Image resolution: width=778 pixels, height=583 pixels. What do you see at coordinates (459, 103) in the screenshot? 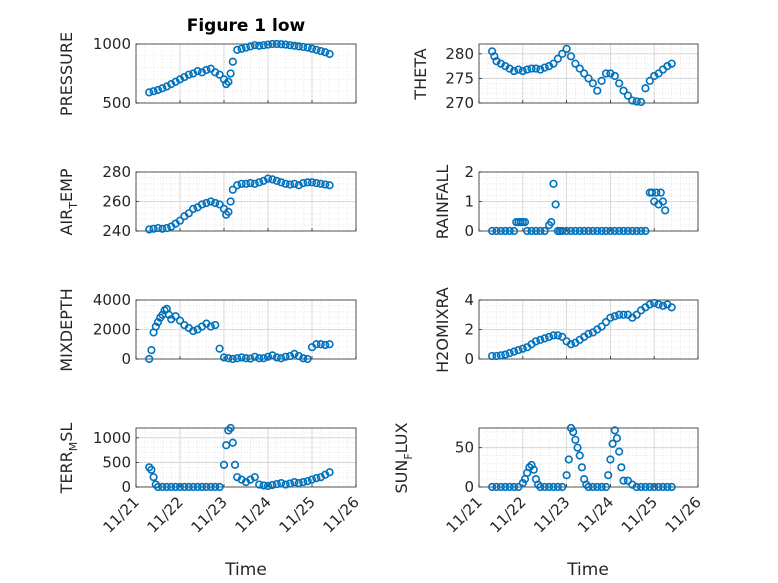
I see `y-tick-label: 270` at bounding box center [459, 103].